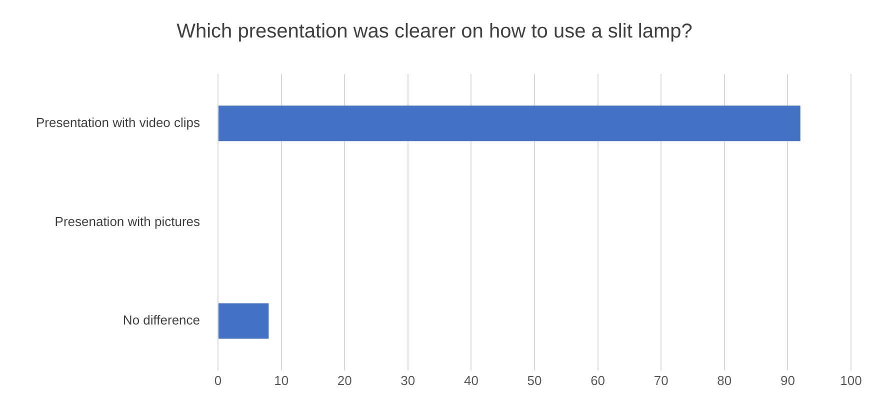  I want to click on x-tick-label: 70, so click(661, 380).